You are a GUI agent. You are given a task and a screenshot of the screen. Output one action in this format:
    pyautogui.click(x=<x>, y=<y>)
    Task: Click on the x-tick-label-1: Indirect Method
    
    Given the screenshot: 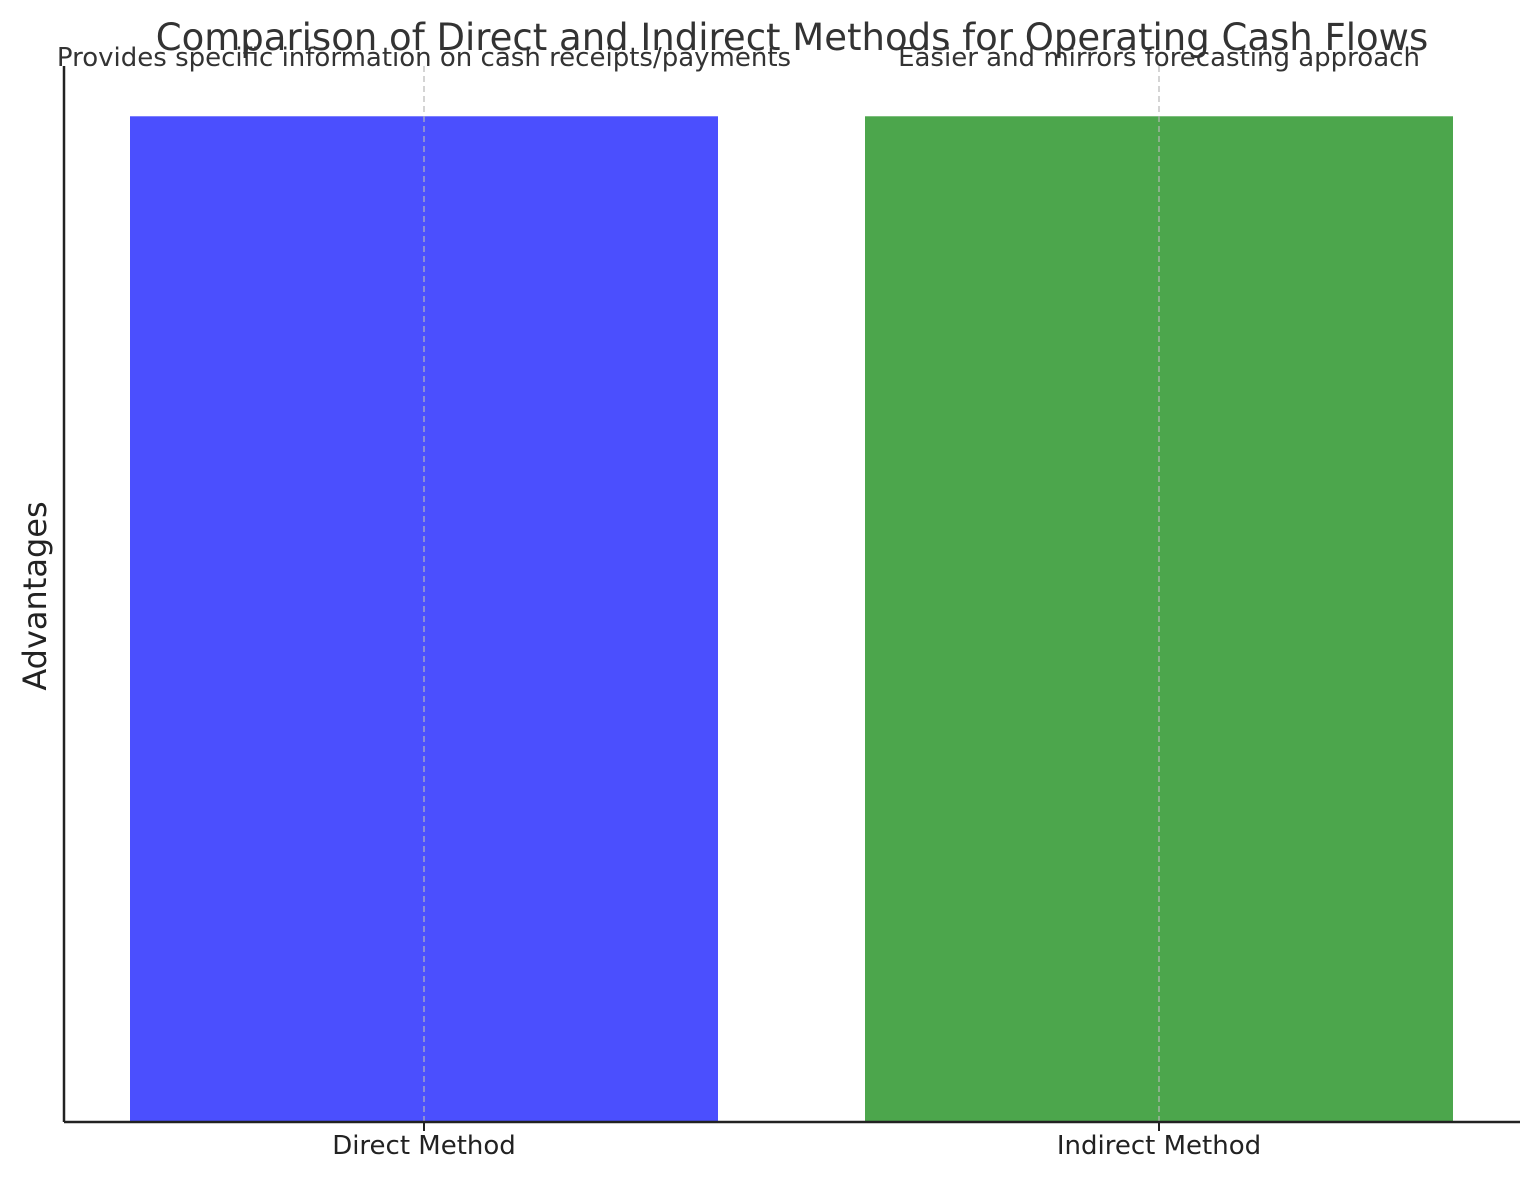 What is the action you would take?
    pyautogui.click(x=1159, y=1146)
    